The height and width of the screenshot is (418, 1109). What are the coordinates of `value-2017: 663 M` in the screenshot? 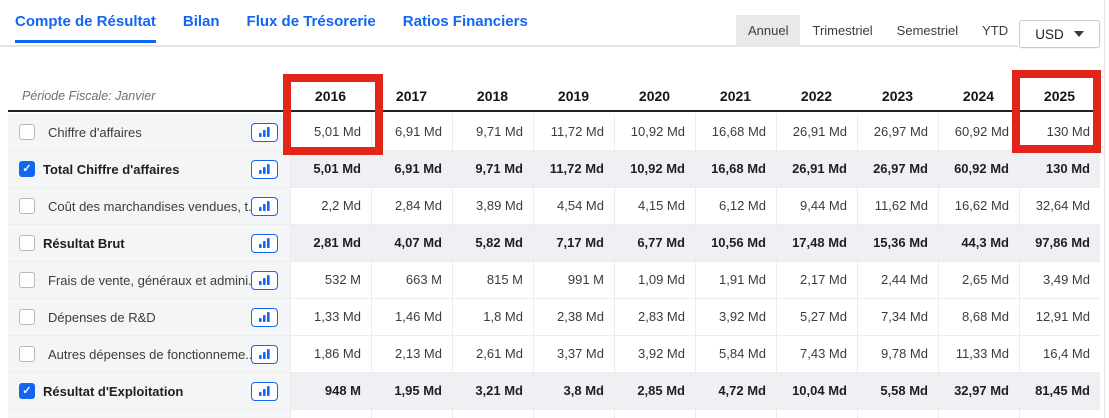 It's located at (411, 280).